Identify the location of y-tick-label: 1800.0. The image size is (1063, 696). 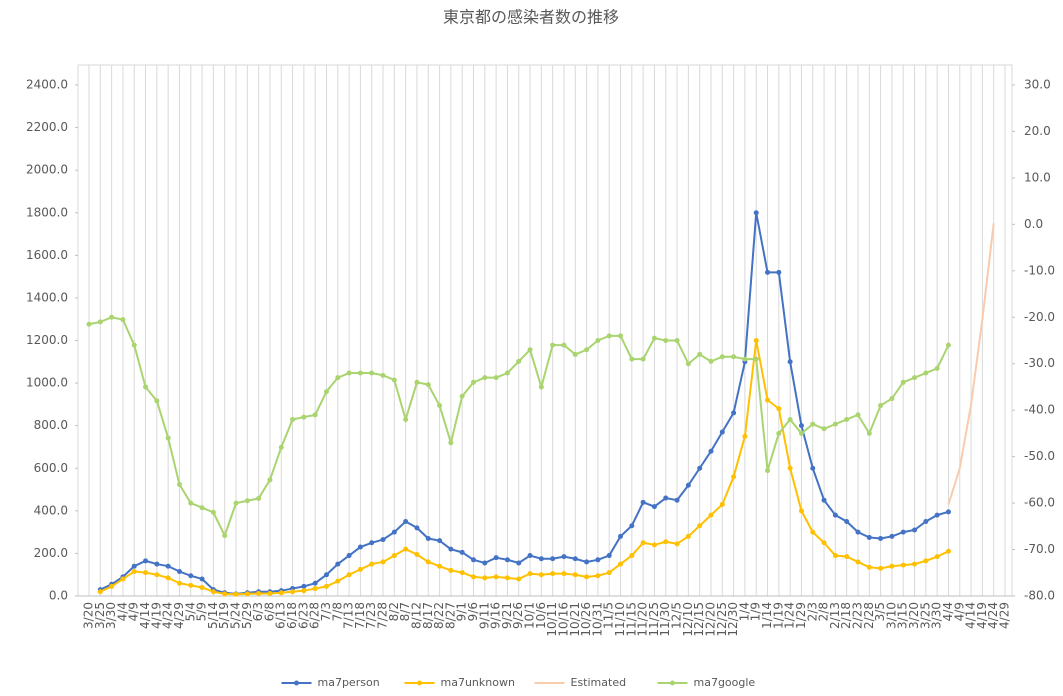
(47, 212).